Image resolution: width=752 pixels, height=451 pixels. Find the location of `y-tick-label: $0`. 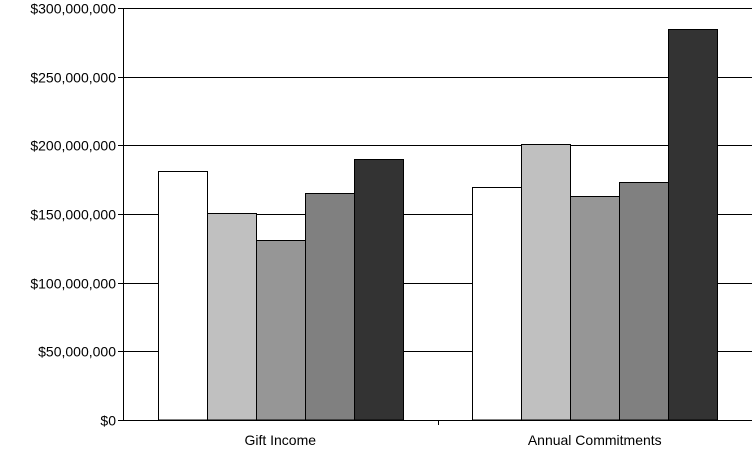

y-tick-label: $0 is located at coordinates (108, 421).